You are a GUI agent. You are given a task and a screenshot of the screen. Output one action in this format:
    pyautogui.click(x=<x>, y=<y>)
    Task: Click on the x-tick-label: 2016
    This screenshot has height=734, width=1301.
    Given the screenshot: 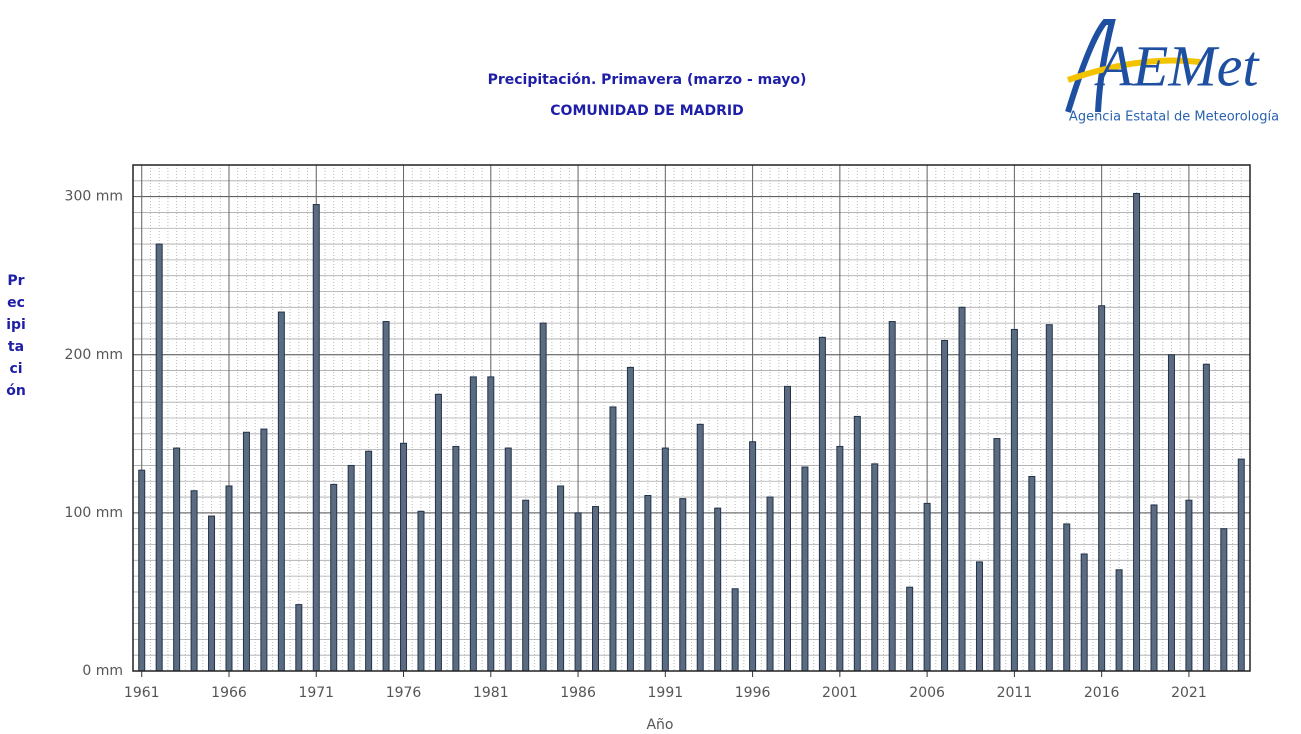 What is the action you would take?
    pyautogui.click(x=1102, y=693)
    